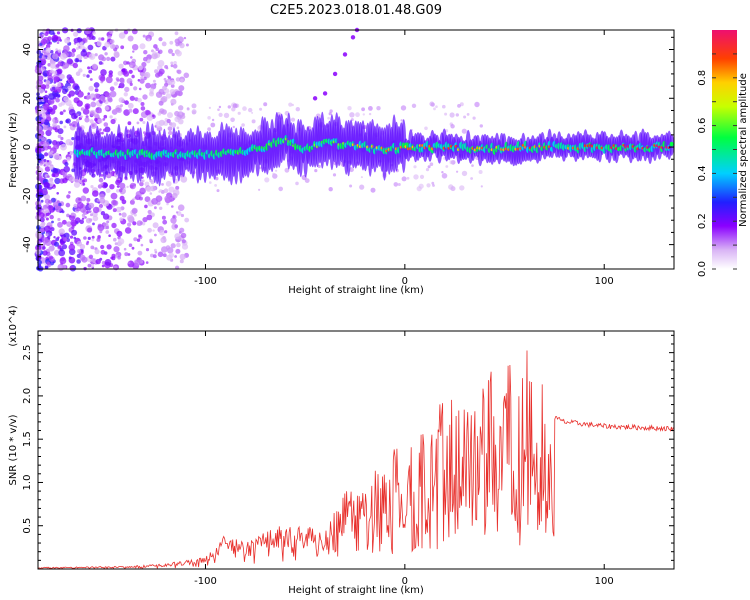 The height and width of the screenshot is (600, 750). Describe the element at coordinates (702, 126) in the screenshot. I see `colorbar-tick-label: 0.6` at that location.